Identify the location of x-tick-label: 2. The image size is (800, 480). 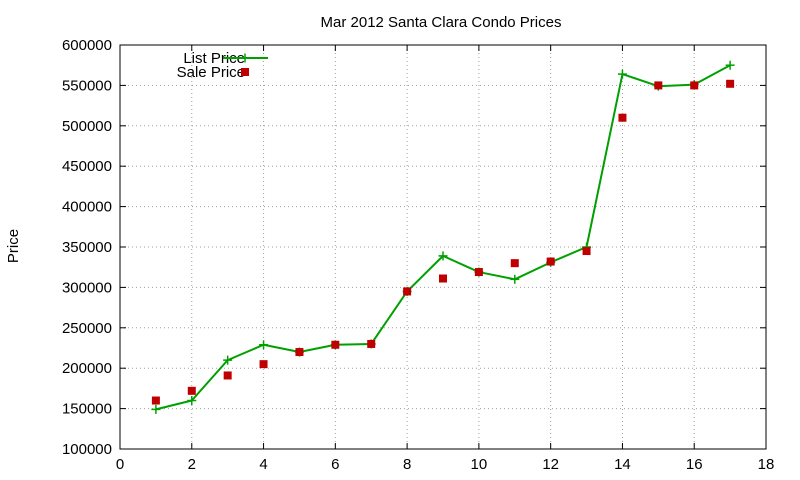
(192, 464).